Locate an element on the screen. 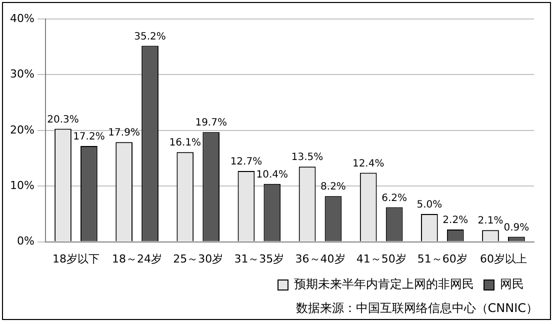 The width and height of the screenshot is (555, 324). y-tick-label: 10% is located at coordinates (22, 185).